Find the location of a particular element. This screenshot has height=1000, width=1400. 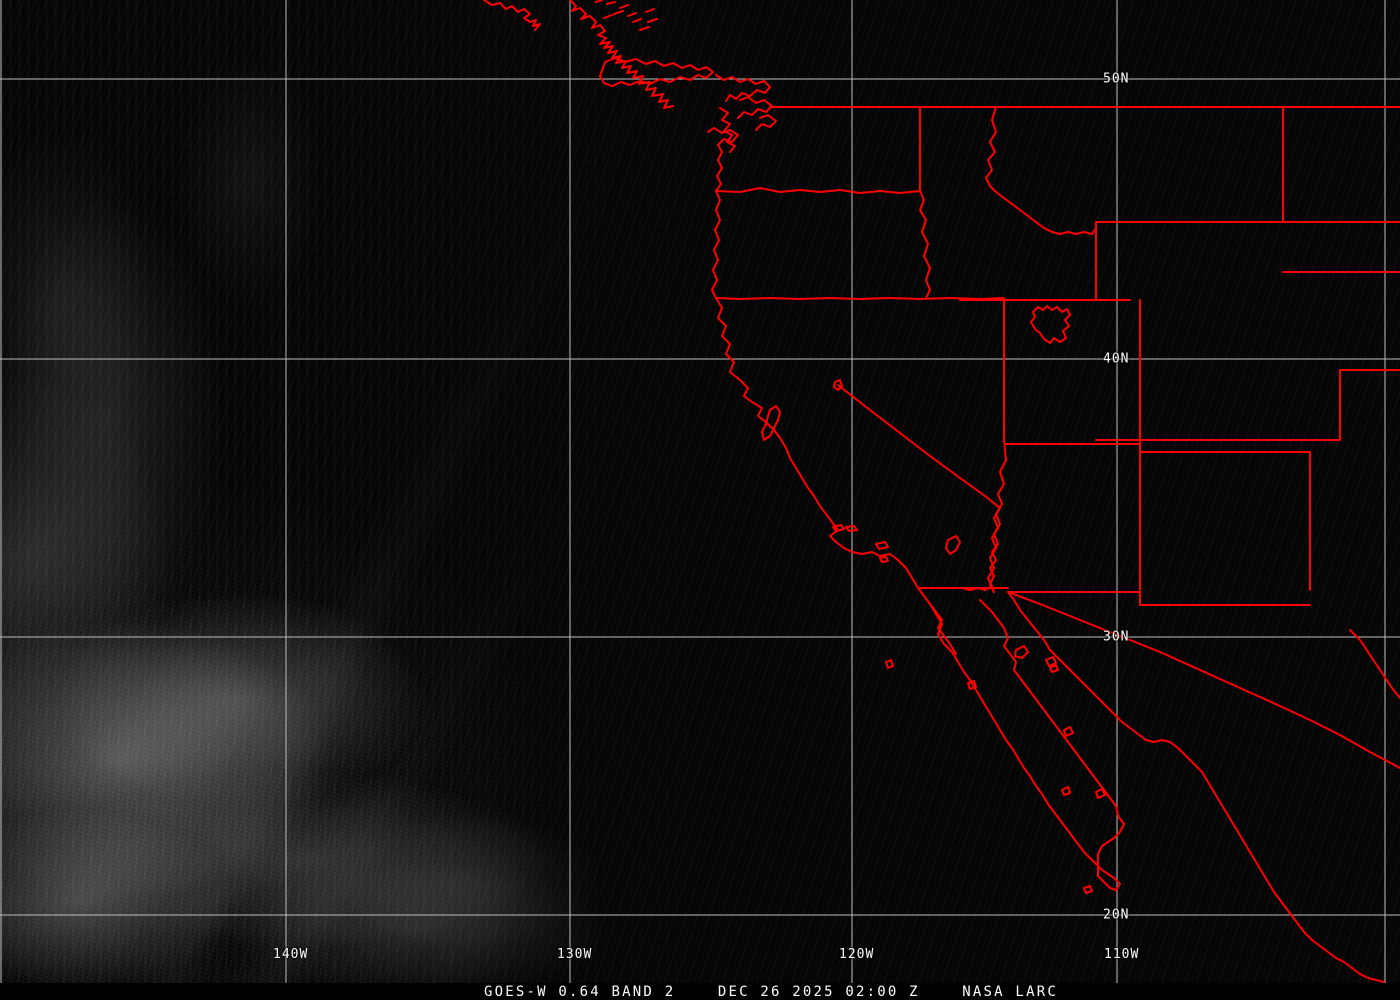

border-nevada-utah is located at coordinates (1005, 380).